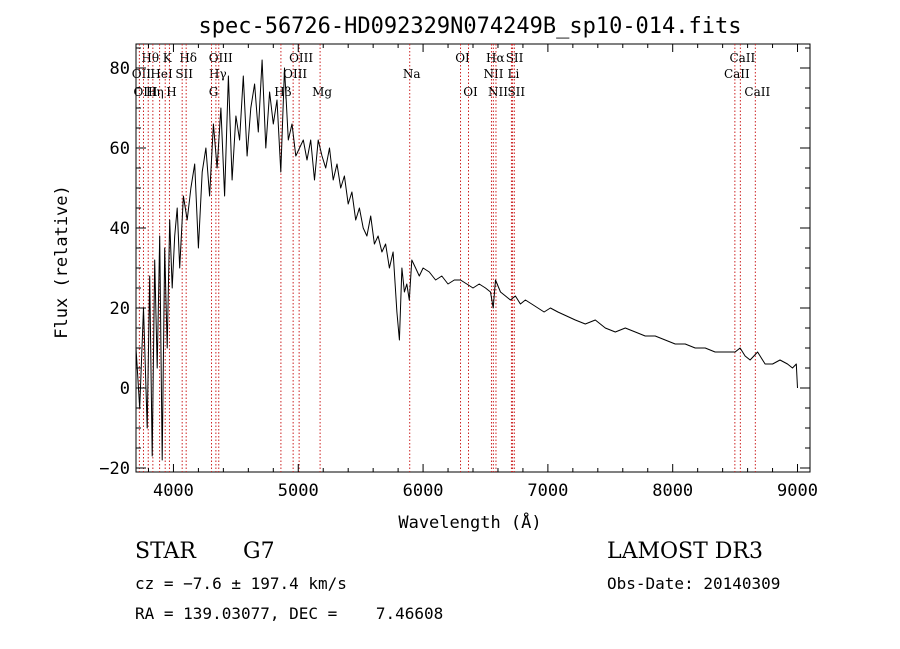 The image size is (900, 649). I want to click on x-tick-label-4: 8000, so click(672, 491).